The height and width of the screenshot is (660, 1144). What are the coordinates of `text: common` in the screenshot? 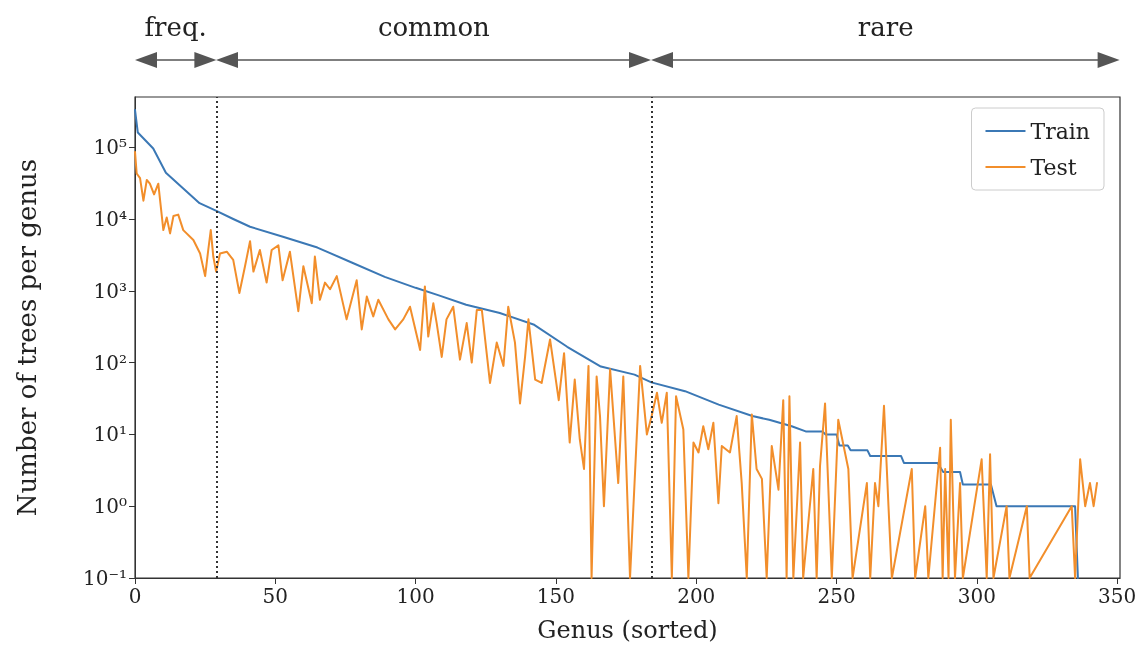 It's located at (433, 27).